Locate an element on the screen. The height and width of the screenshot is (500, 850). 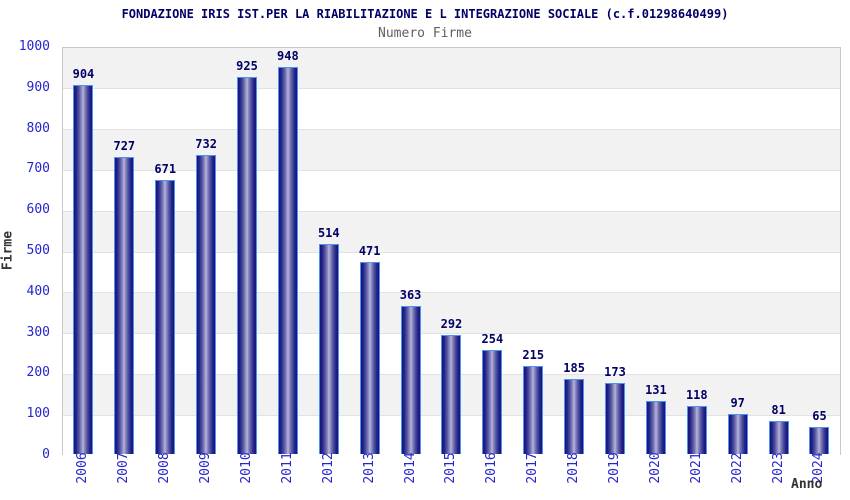
value-label-2010: 925 is located at coordinates (247, 65).